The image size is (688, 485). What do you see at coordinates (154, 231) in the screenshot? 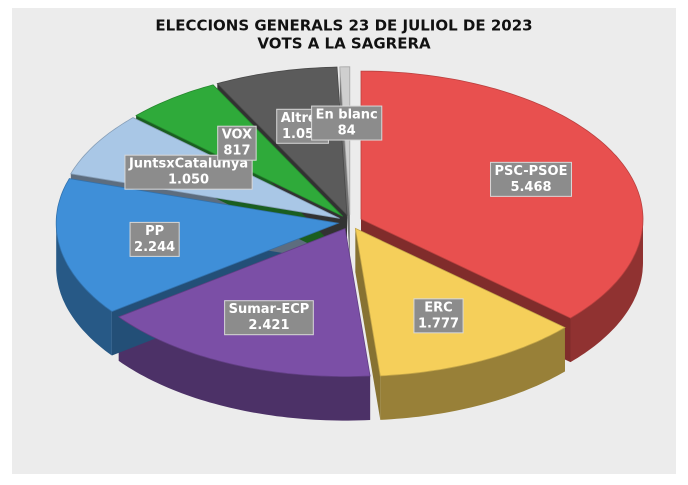
I see `label-name: PP` at bounding box center [154, 231].